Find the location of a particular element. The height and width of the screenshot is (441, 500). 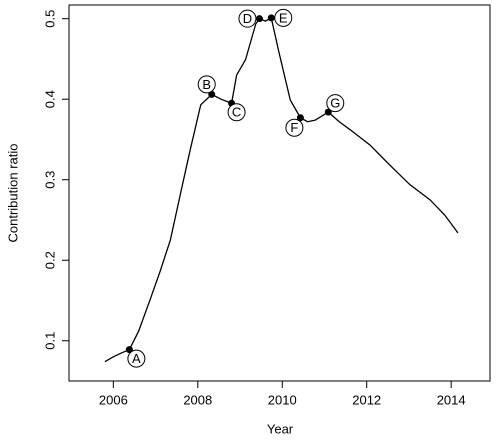

x-tick-label: 2014 is located at coordinates (451, 399).